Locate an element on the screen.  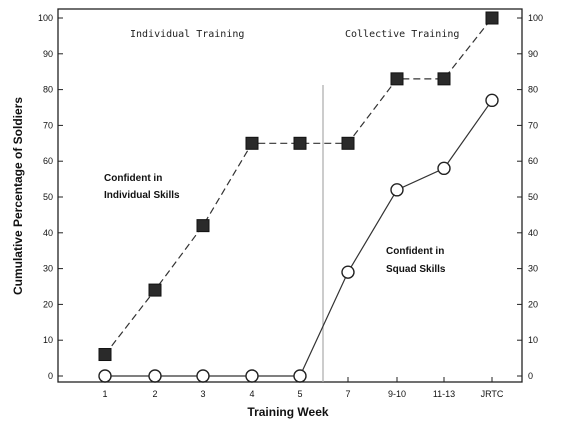
annotation-individual-line2: Individual Skills is located at coordinates (142, 195).